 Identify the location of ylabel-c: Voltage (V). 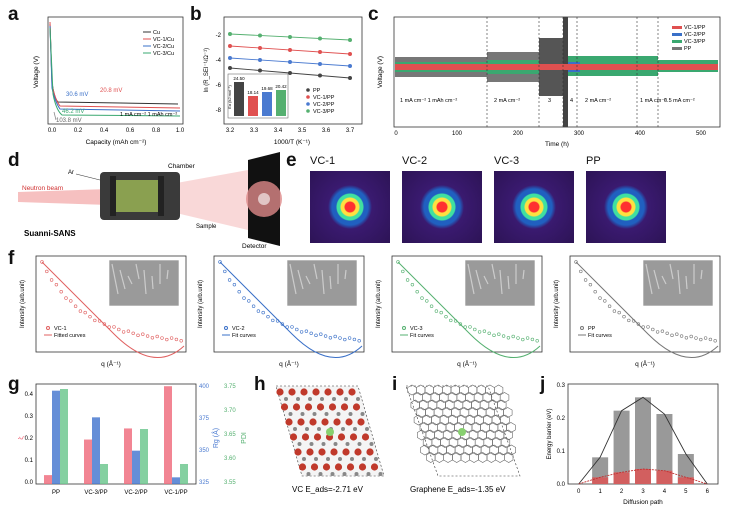
(380, 72).